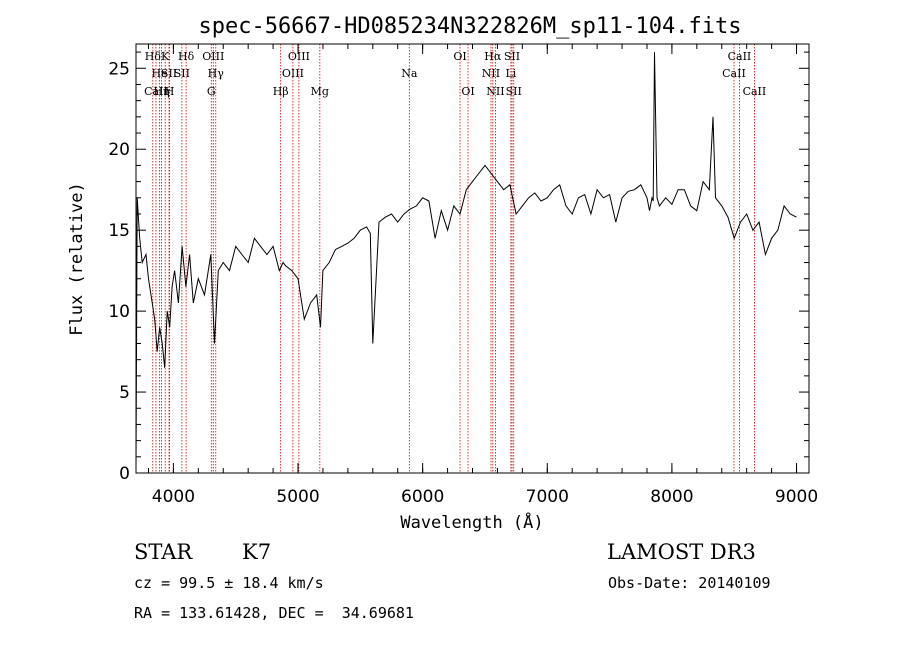  I want to click on spectral-line-label-6: H, so click(170, 91).